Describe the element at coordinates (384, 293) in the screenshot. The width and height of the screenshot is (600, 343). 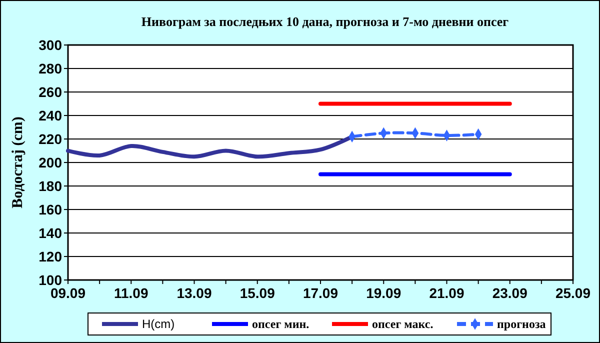
I see `x-tick-label: 19.09` at that location.